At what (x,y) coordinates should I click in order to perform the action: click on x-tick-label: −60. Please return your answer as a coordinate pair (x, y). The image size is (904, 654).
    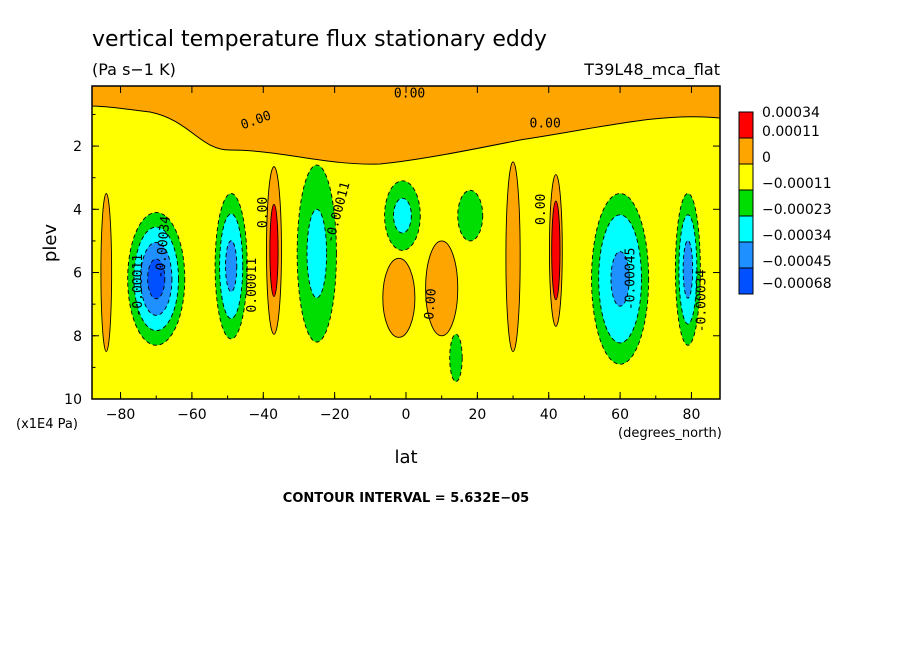
    Looking at the image, I should click on (192, 415).